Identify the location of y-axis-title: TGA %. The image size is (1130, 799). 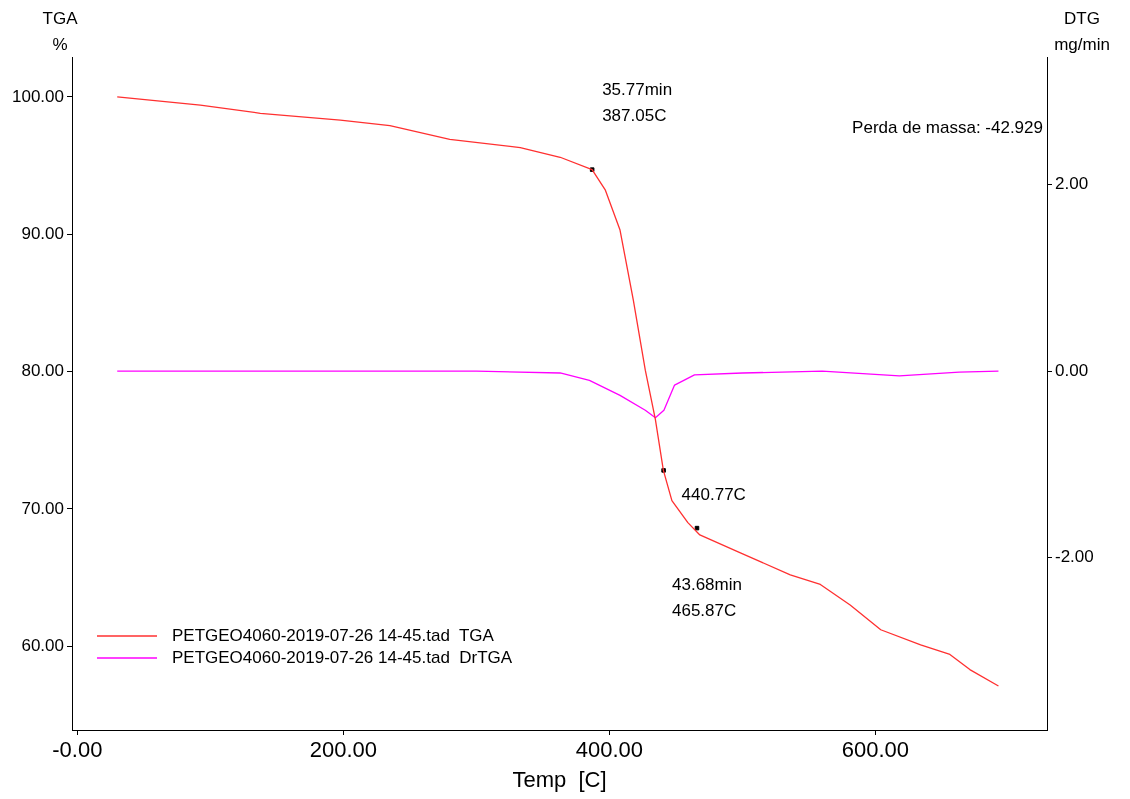
(60, 31).